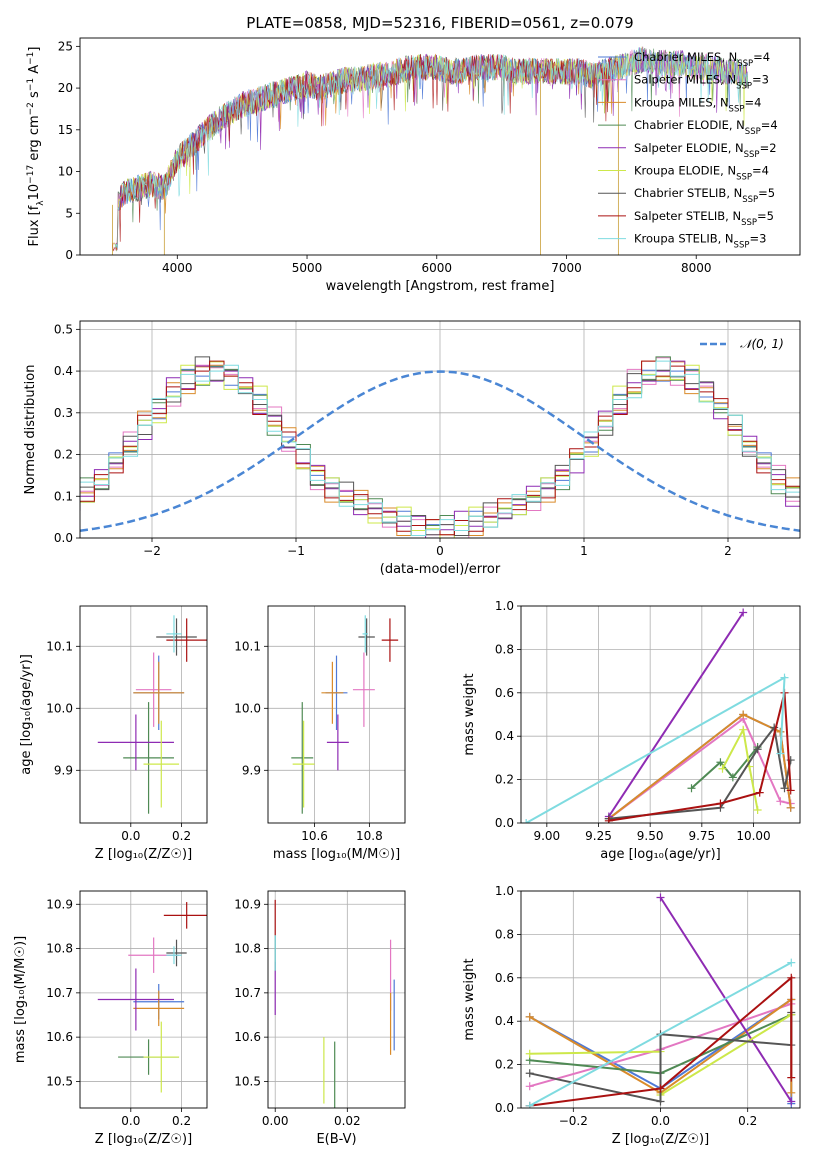 This screenshot has height=1170, width=819. What do you see at coordinates (31, 174) in the screenshot?
I see `y-axis-label-part: −17` at bounding box center [31, 174].